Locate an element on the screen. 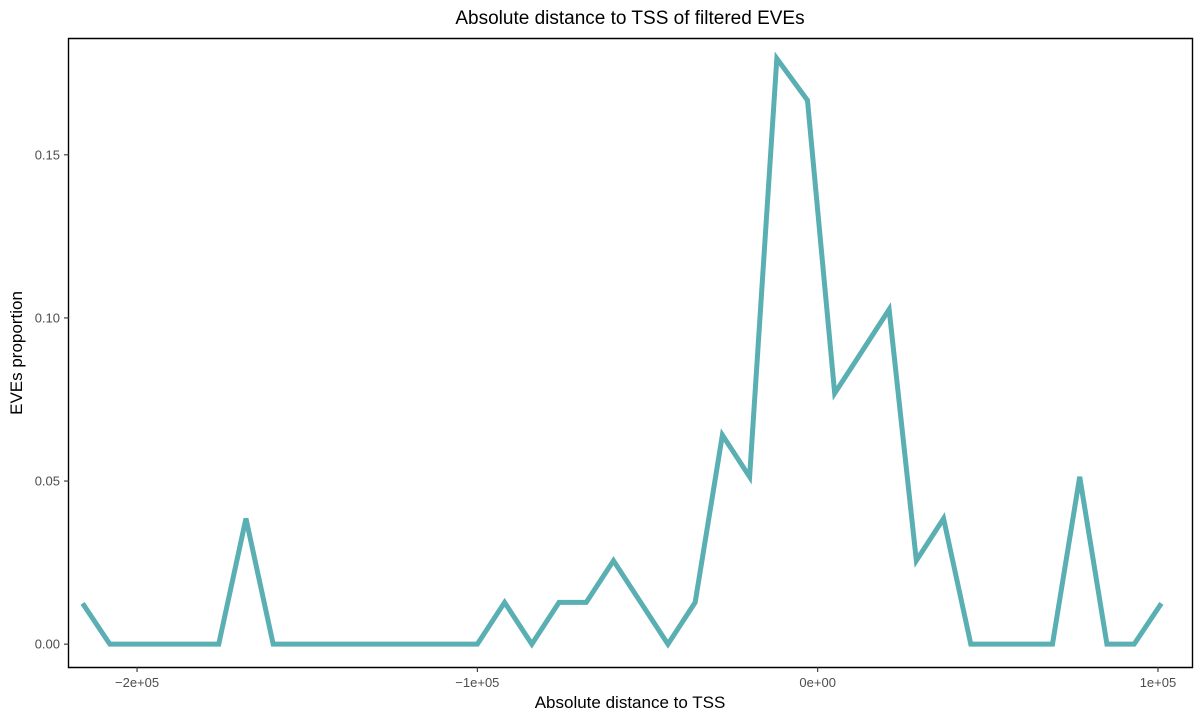  y-tick-label: 0.15 is located at coordinates (47, 154).